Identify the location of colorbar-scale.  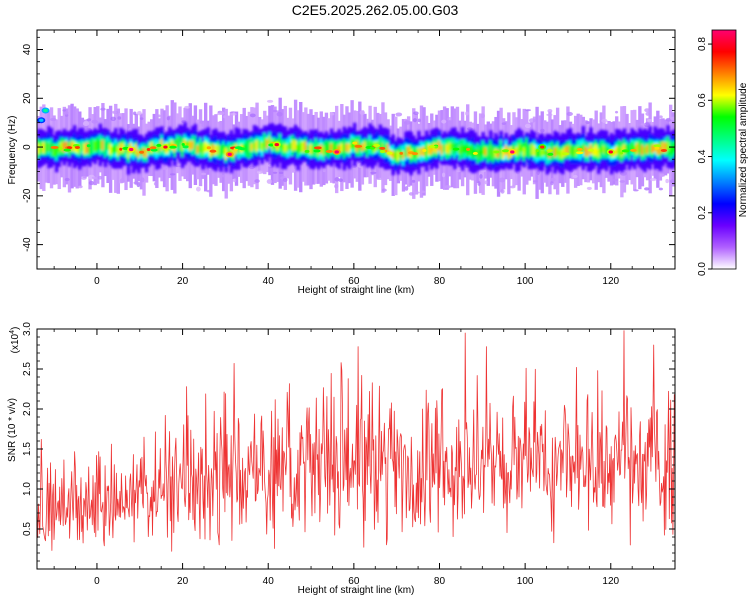
(724, 149).